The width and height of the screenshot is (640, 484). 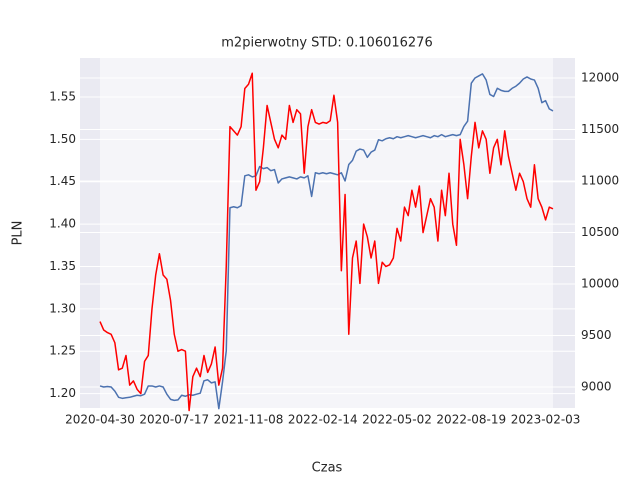 I want to click on y-axis-label: PLN, so click(x=18, y=233).